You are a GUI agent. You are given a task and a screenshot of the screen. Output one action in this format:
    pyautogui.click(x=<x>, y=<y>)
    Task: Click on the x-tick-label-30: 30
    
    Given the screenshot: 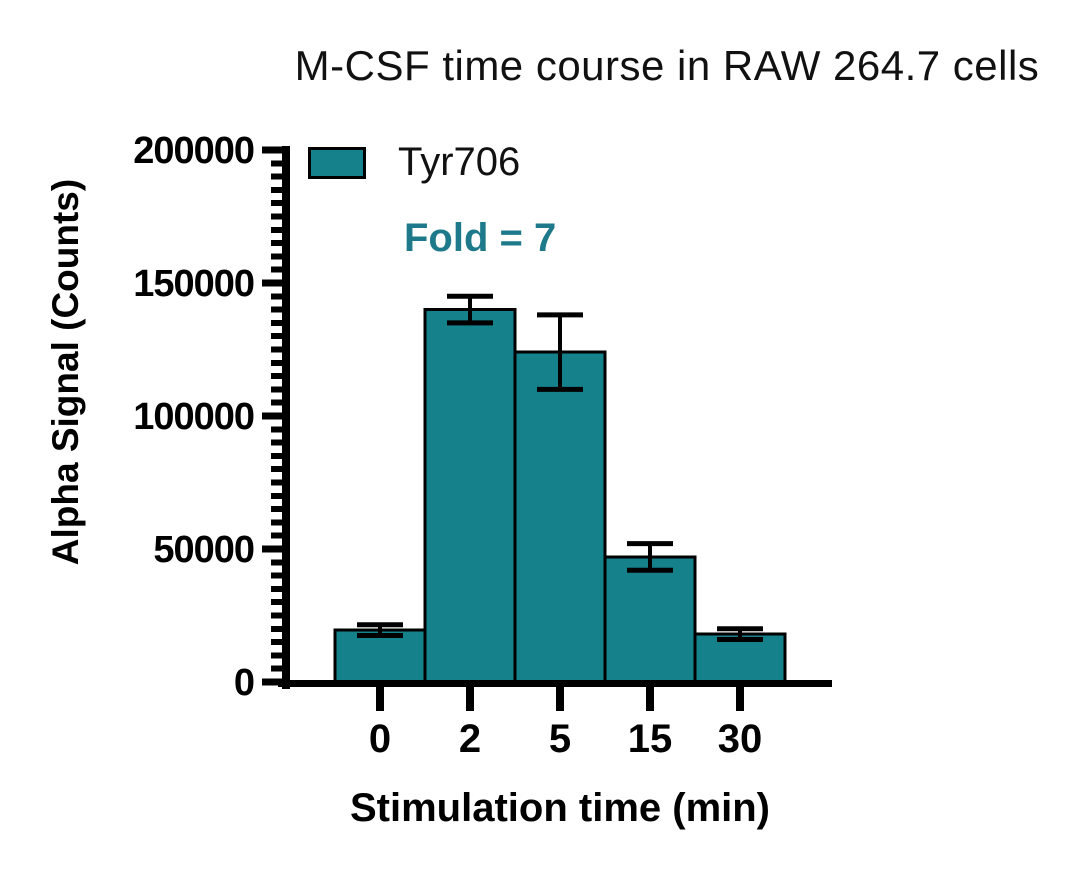 What is the action you would take?
    pyautogui.click(x=740, y=739)
    